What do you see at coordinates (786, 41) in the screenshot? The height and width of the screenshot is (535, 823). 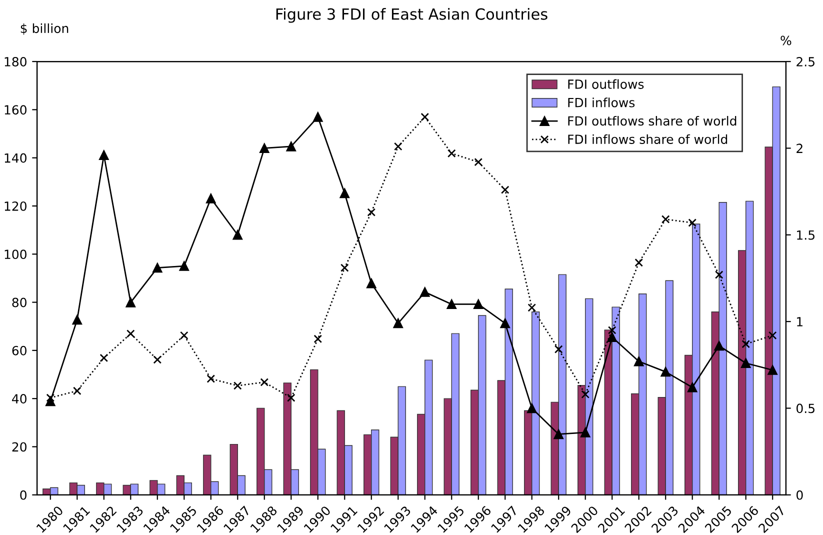 I see `y2-axis-title: %` at bounding box center [786, 41].